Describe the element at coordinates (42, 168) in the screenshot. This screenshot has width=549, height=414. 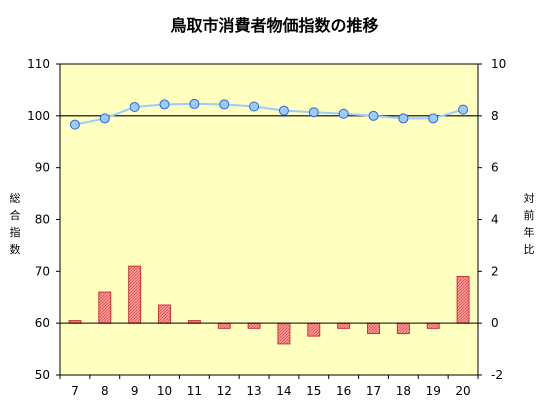
I see `left-tick-label: 90` at that location.